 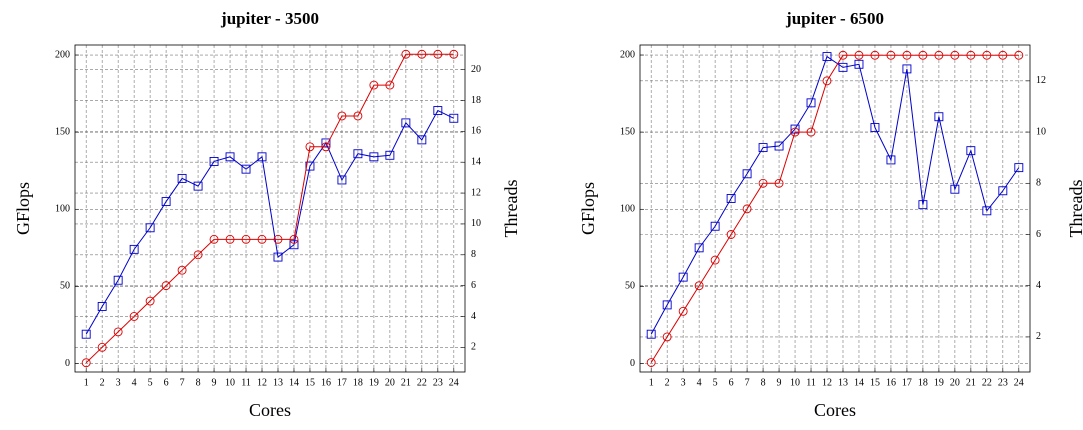 I want to click on x-tick-label: 24, so click(x=454, y=382).